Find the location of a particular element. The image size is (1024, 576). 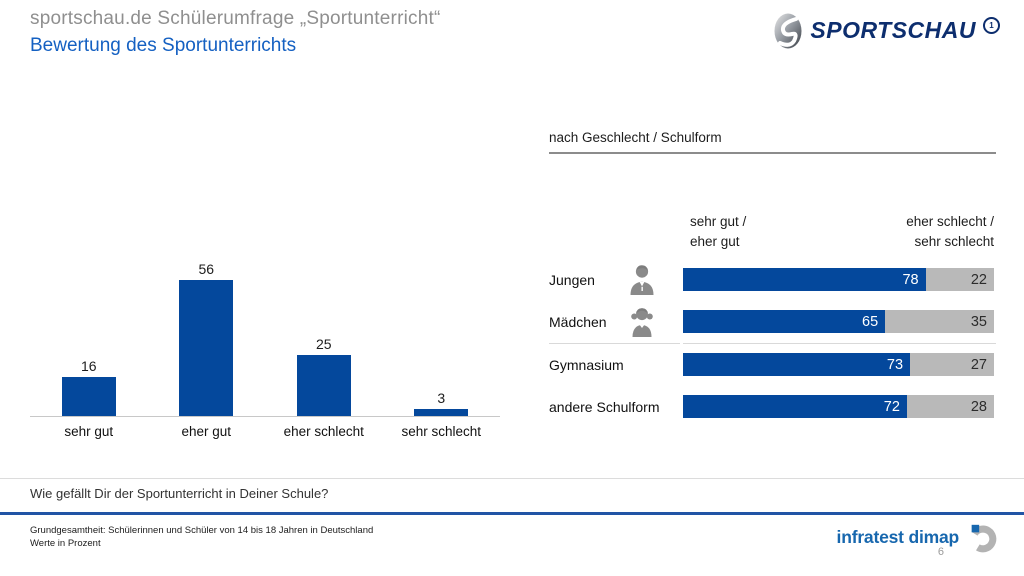

negative-value-label: 35 is located at coordinates (978, 321).